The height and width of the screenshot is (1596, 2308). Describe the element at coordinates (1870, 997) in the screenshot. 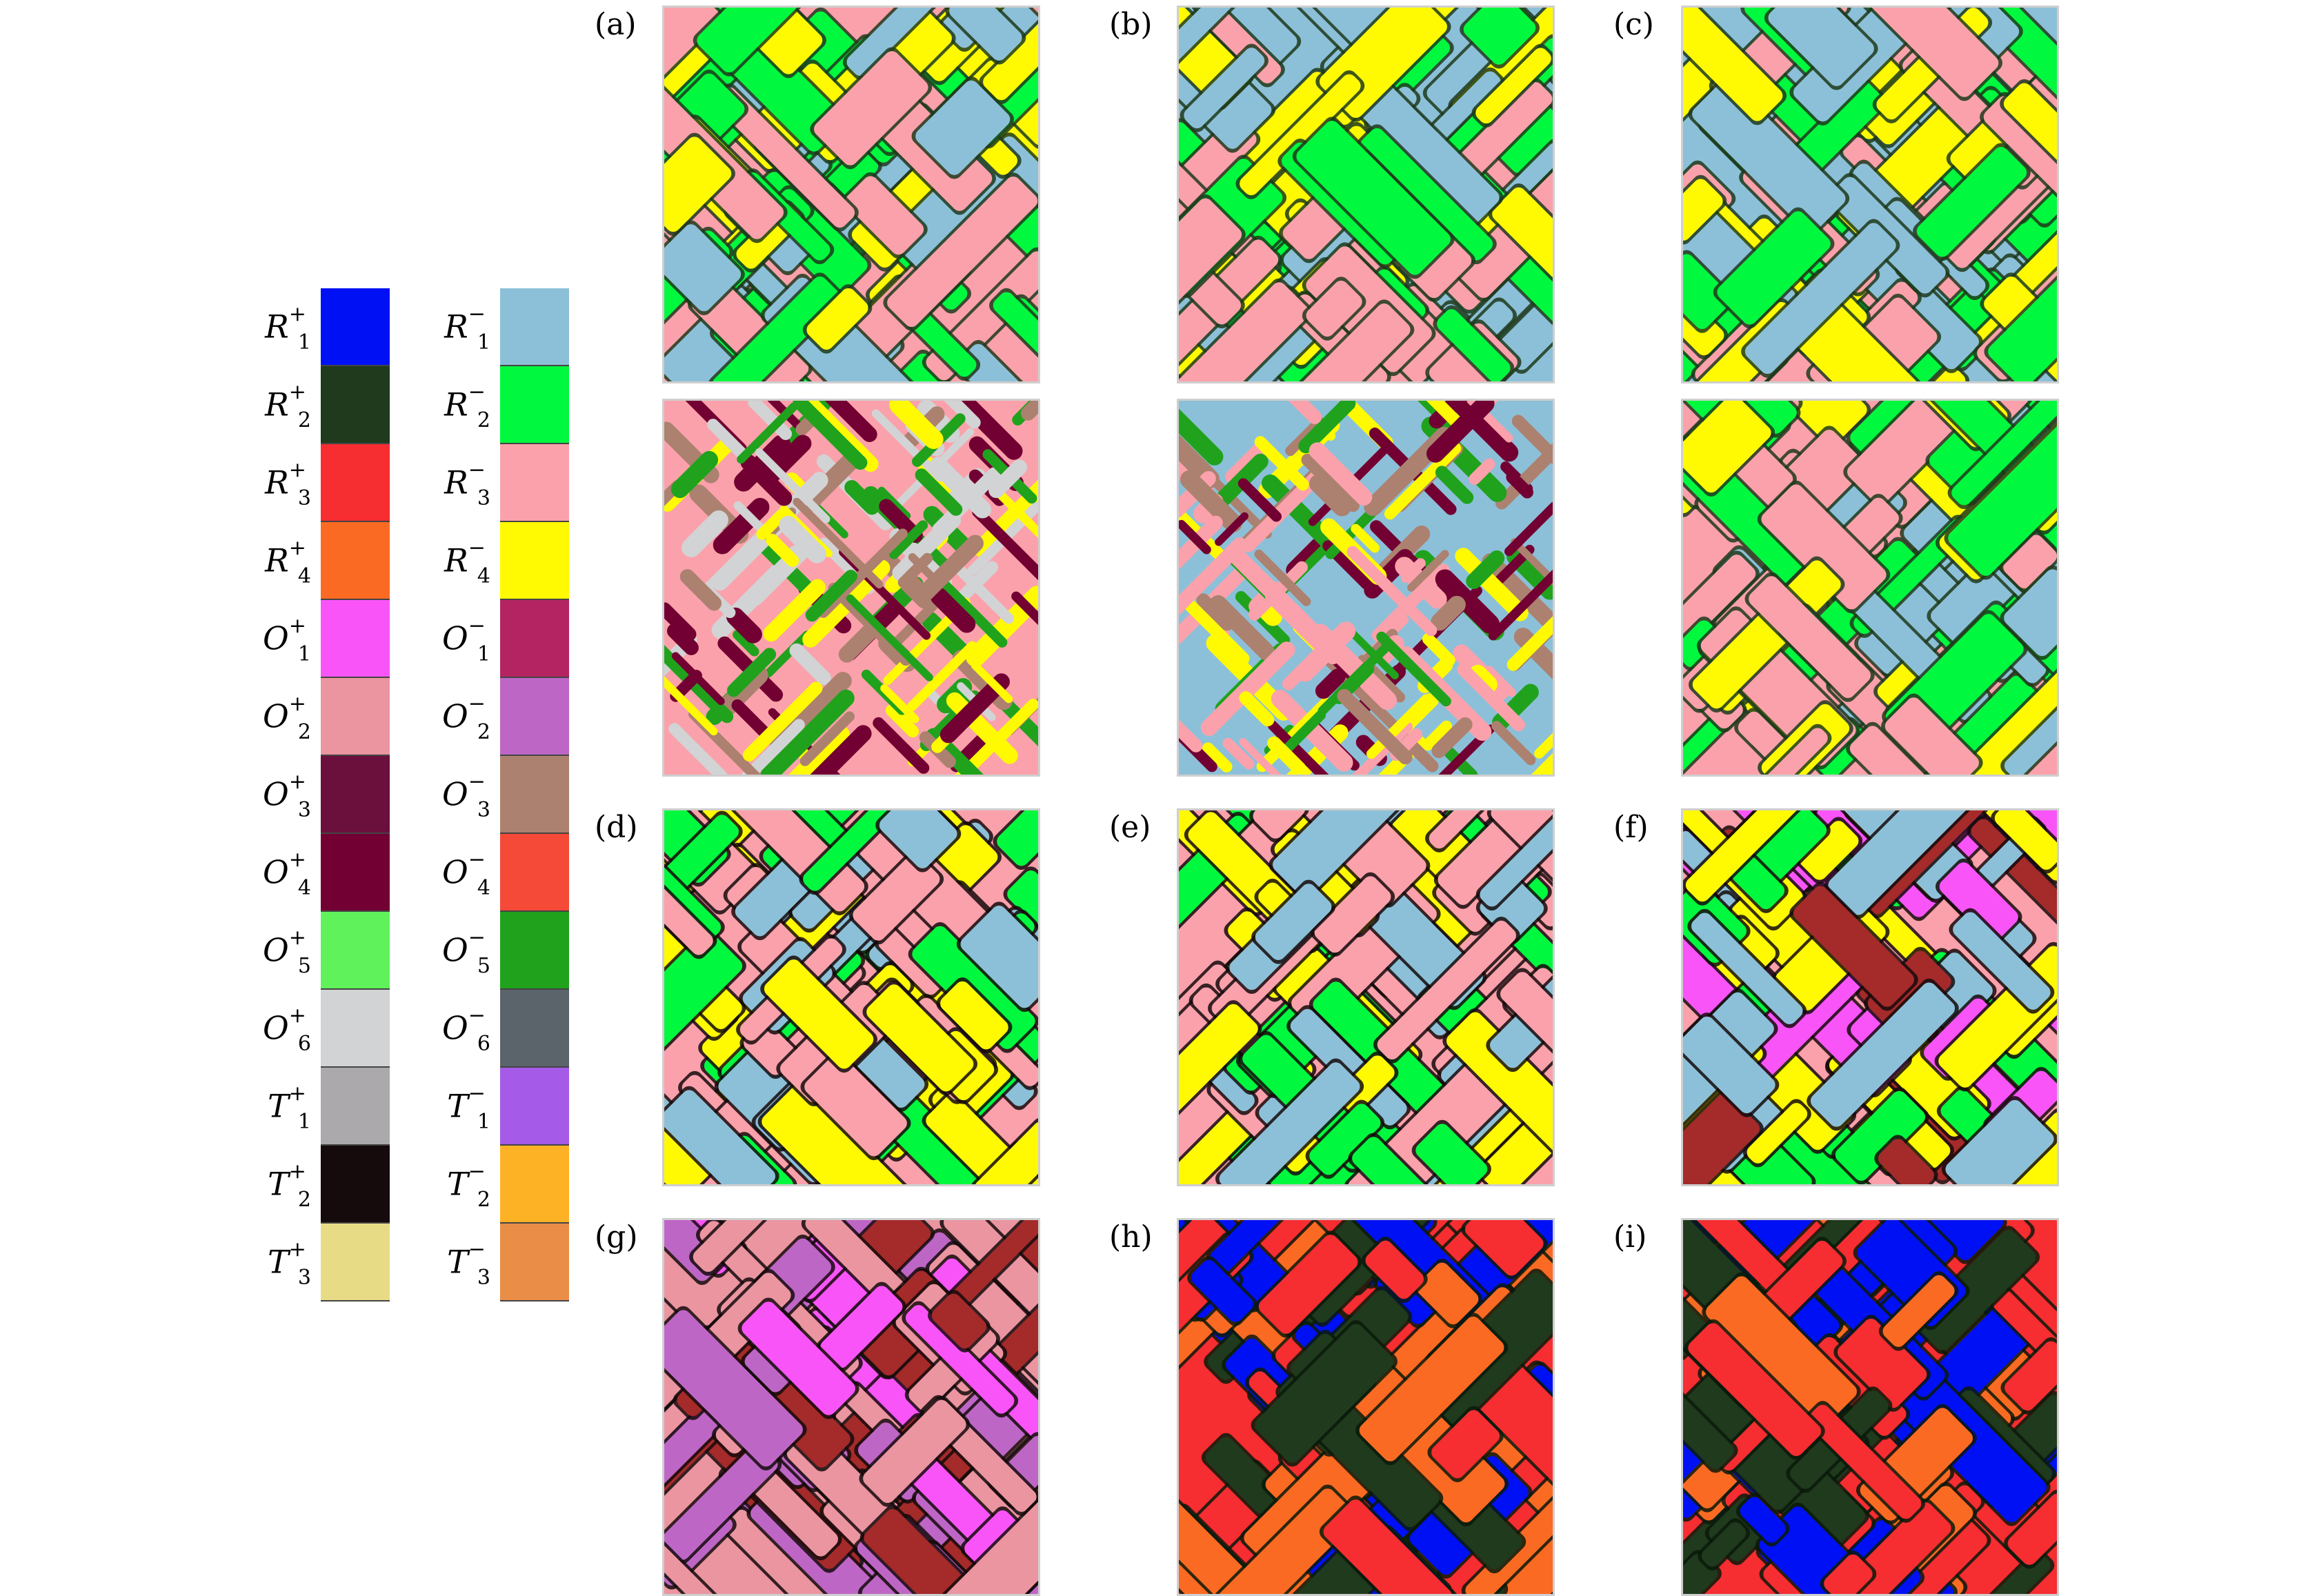

I see `panel-f` at that location.